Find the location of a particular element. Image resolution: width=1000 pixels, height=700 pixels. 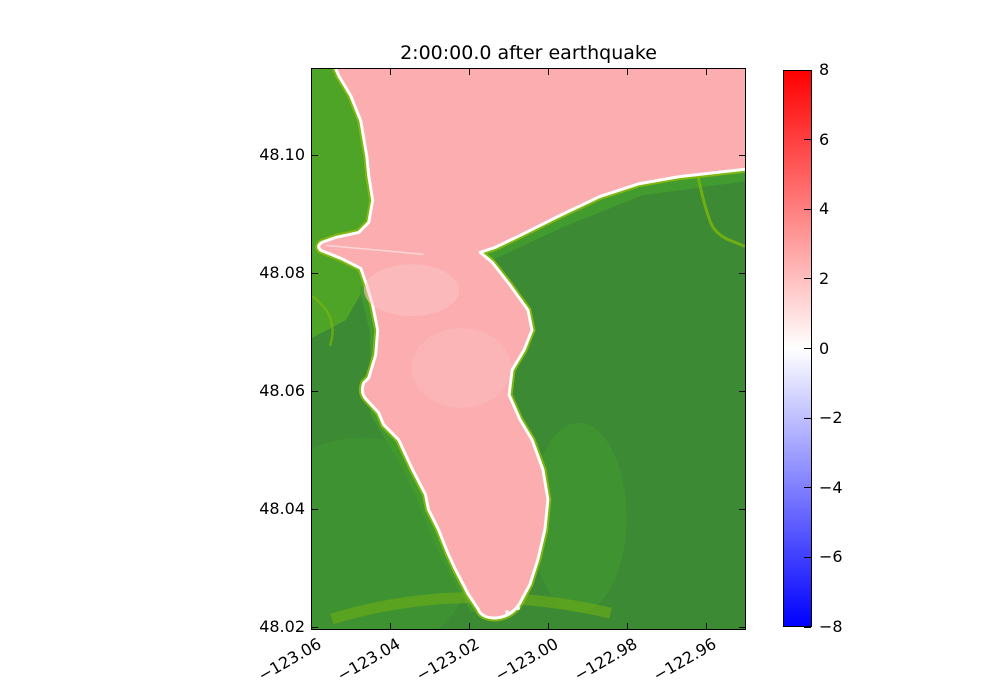

y-tick-label: 48.02 is located at coordinates (282, 626).